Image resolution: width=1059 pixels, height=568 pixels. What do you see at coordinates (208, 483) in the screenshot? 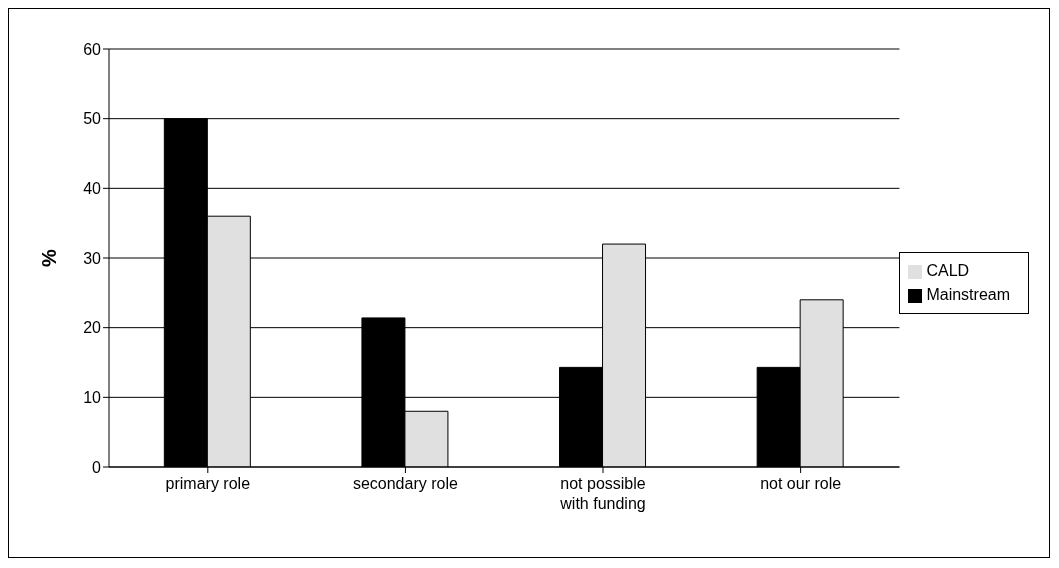
I see `x-tick-label: primary role` at bounding box center [208, 483].